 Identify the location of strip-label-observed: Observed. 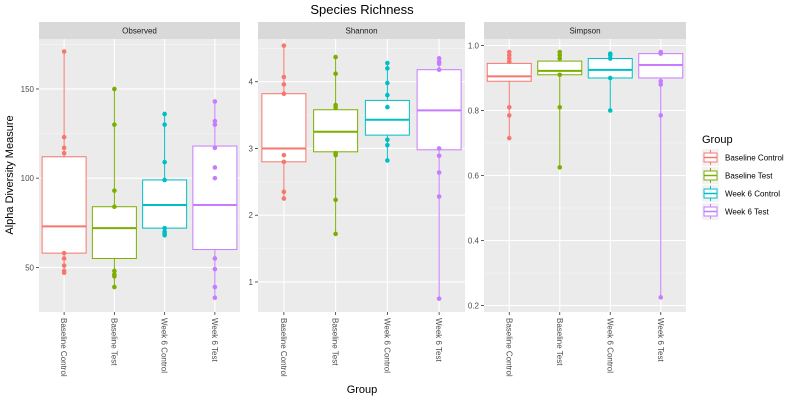
(139, 31).